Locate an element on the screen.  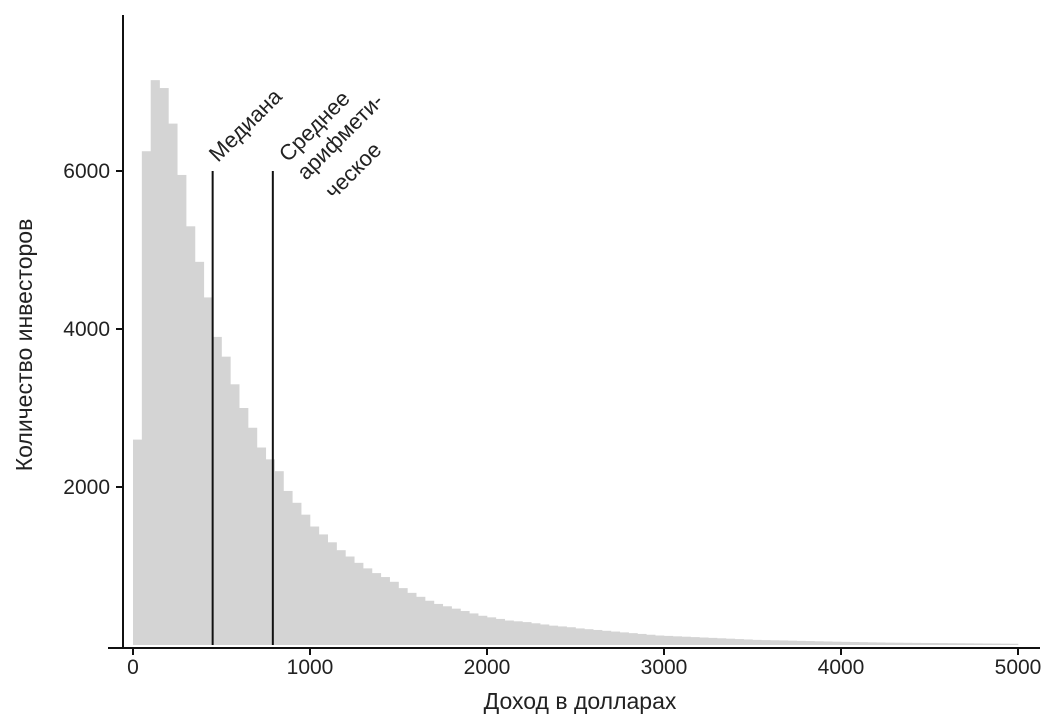
x-axis-label: Доход в долларах is located at coordinates (580, 701).